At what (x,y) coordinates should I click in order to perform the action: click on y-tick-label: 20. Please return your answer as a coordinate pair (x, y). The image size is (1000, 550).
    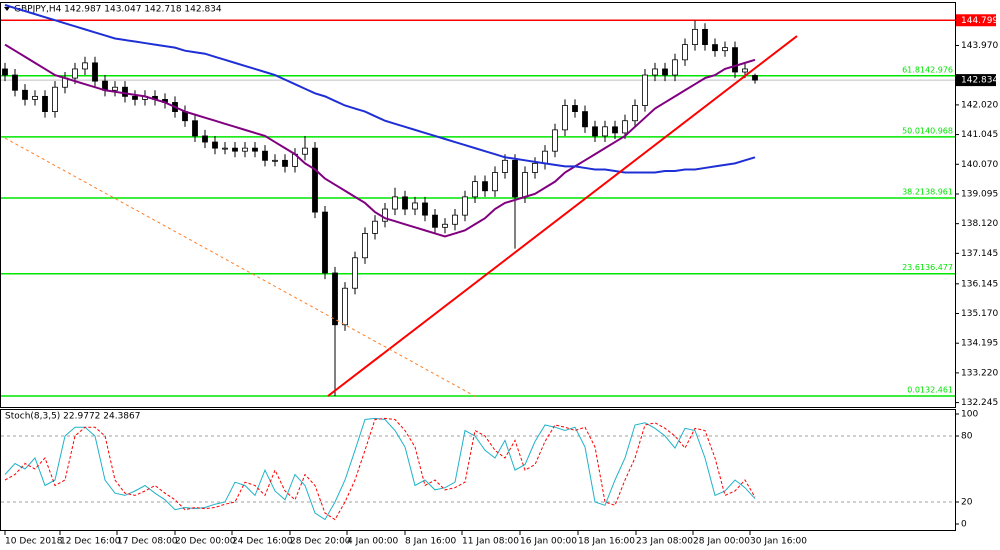
    Looking at the image, I should click on (967, 503).